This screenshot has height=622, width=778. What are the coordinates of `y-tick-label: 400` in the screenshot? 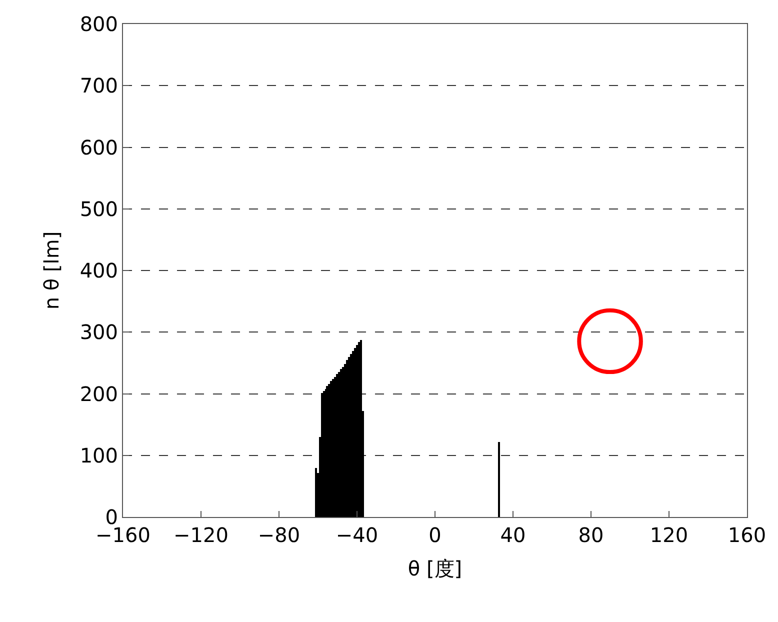 It's located at (99, 270).